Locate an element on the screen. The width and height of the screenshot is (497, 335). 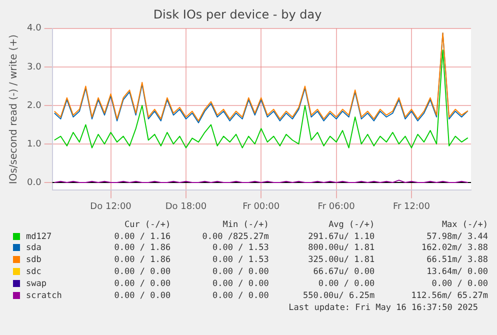
text: 66.51m/ 3.88 is located at coordinates (457, 260).